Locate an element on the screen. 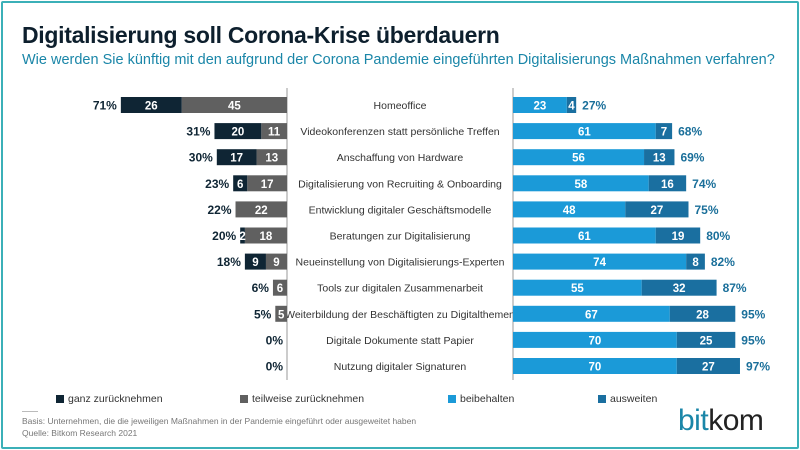 This screenshot has width=800, height=450. legend-label: teilweise zurücknehmen is located at coordinates (308, 399).